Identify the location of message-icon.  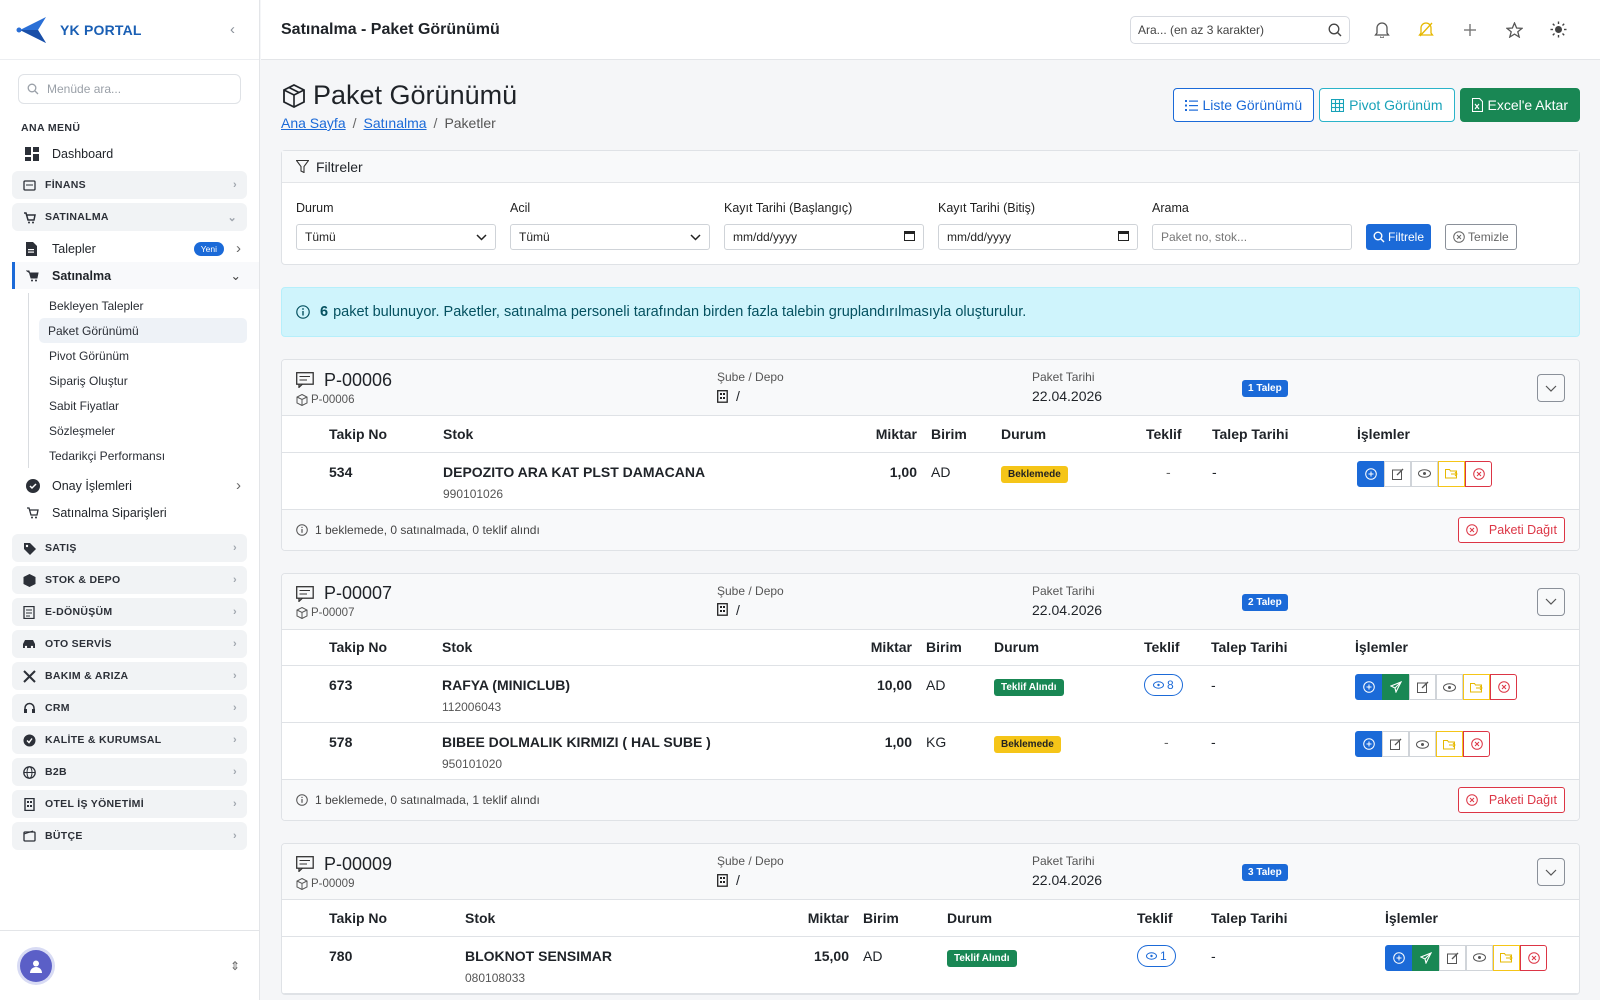
(305, 864).